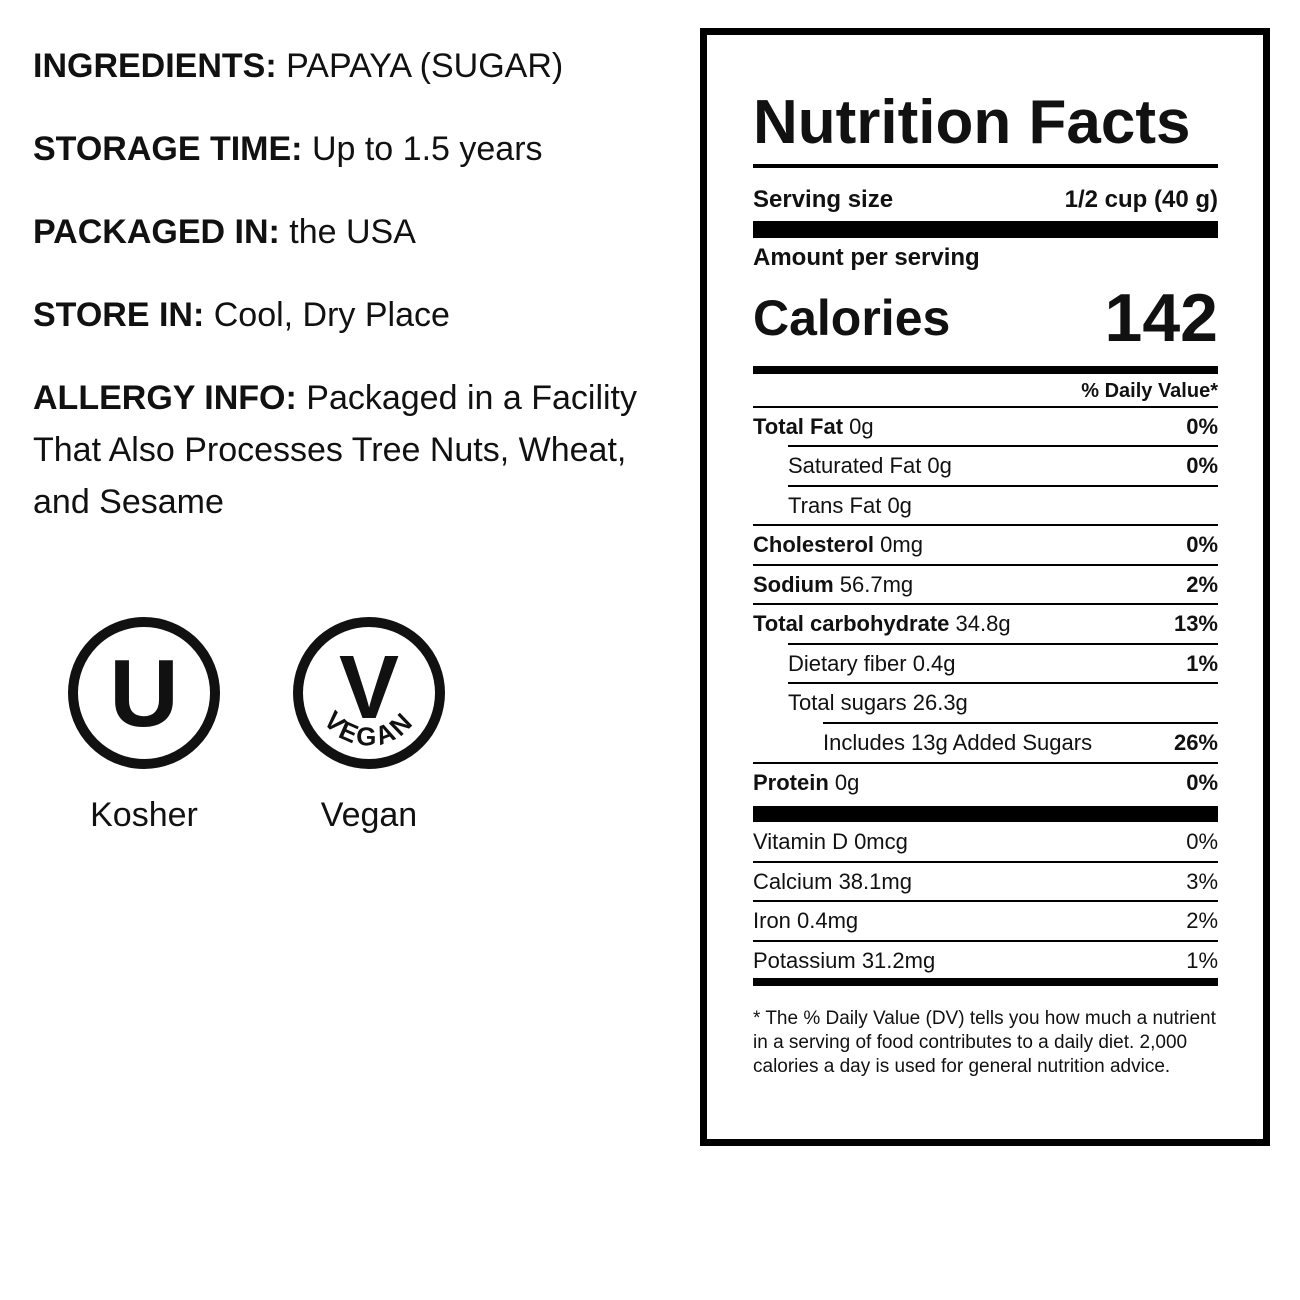 This screenshot has width=1300, height=1300. I want to click on vegan-v-icon: V VEGAN, so click(369, 693).